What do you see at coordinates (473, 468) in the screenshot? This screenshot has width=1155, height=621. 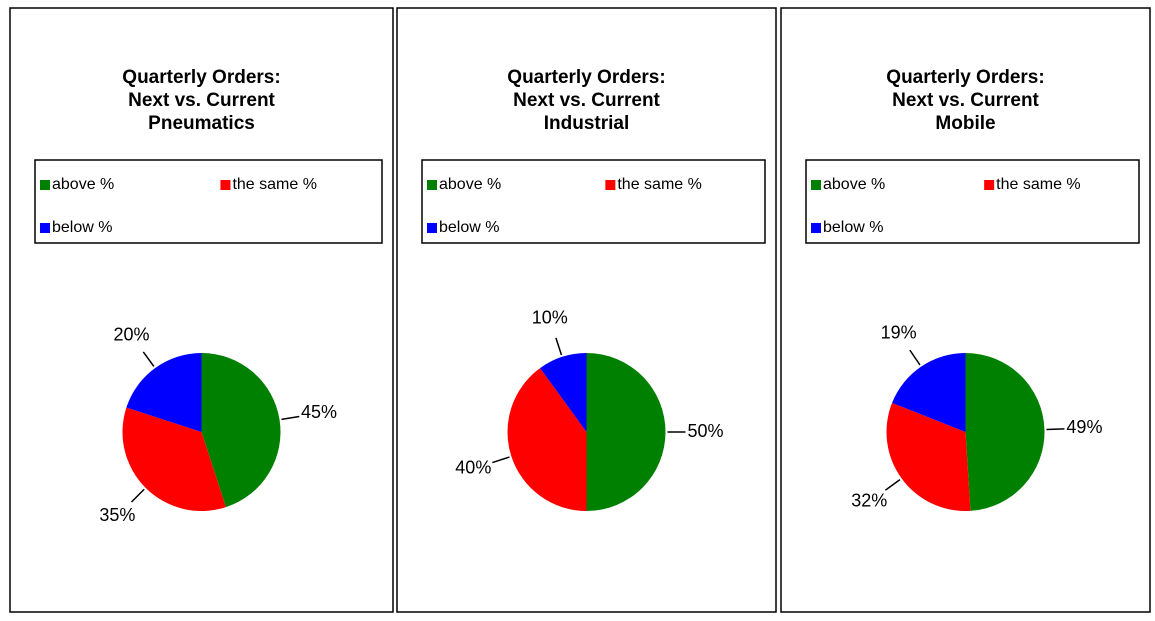 I see `data-label: 40%` at bounding box center [473, 468].